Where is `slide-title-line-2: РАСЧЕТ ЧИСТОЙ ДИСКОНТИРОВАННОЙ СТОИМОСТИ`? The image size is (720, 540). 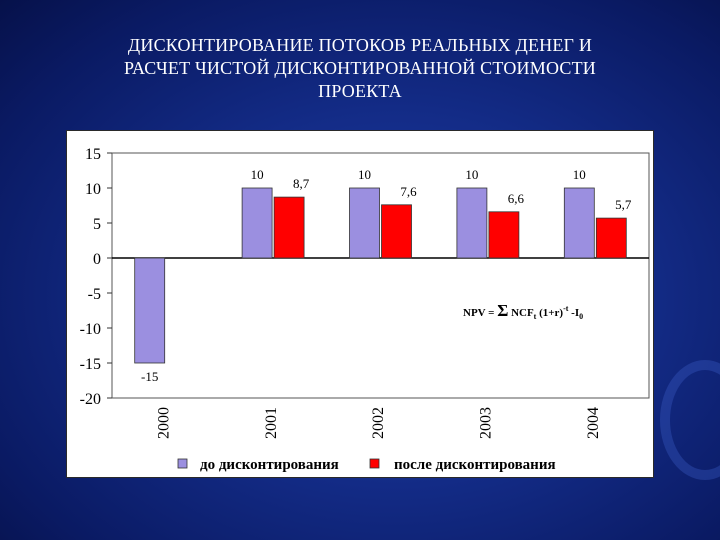
slide-title-line-2: РАСЧЕТ ЧИСТОЙ ДИСКОНТИРОВАННОЙ СТОИМОСТИ is located at coordinates (360, 68).